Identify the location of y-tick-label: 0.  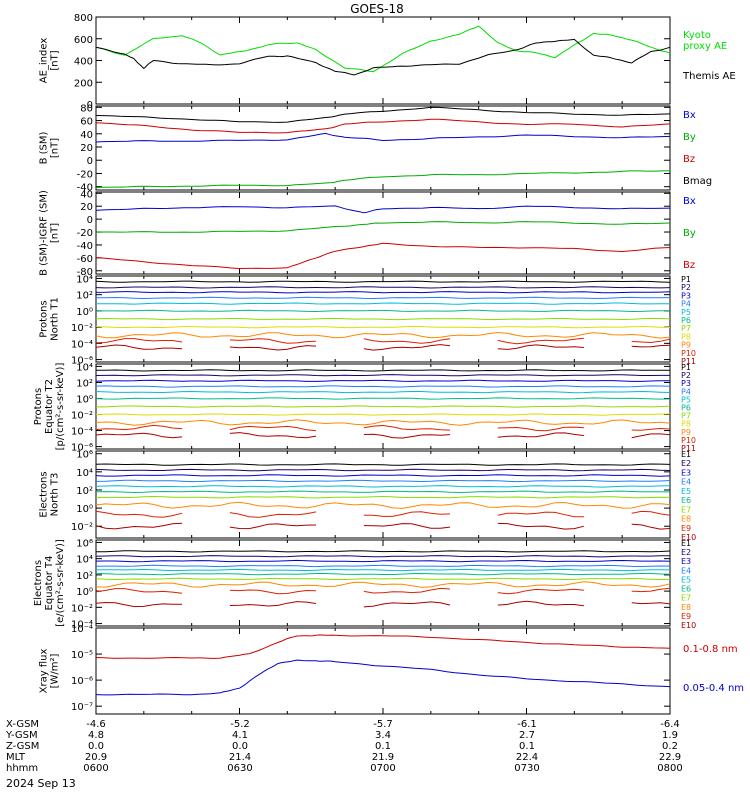
(90, 105).